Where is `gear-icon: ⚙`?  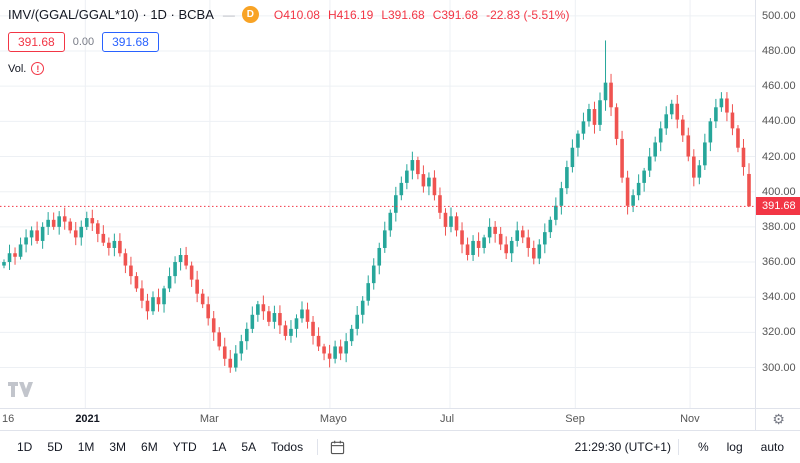 gear-icon: ⚙ is located at coordinates (778, 420).